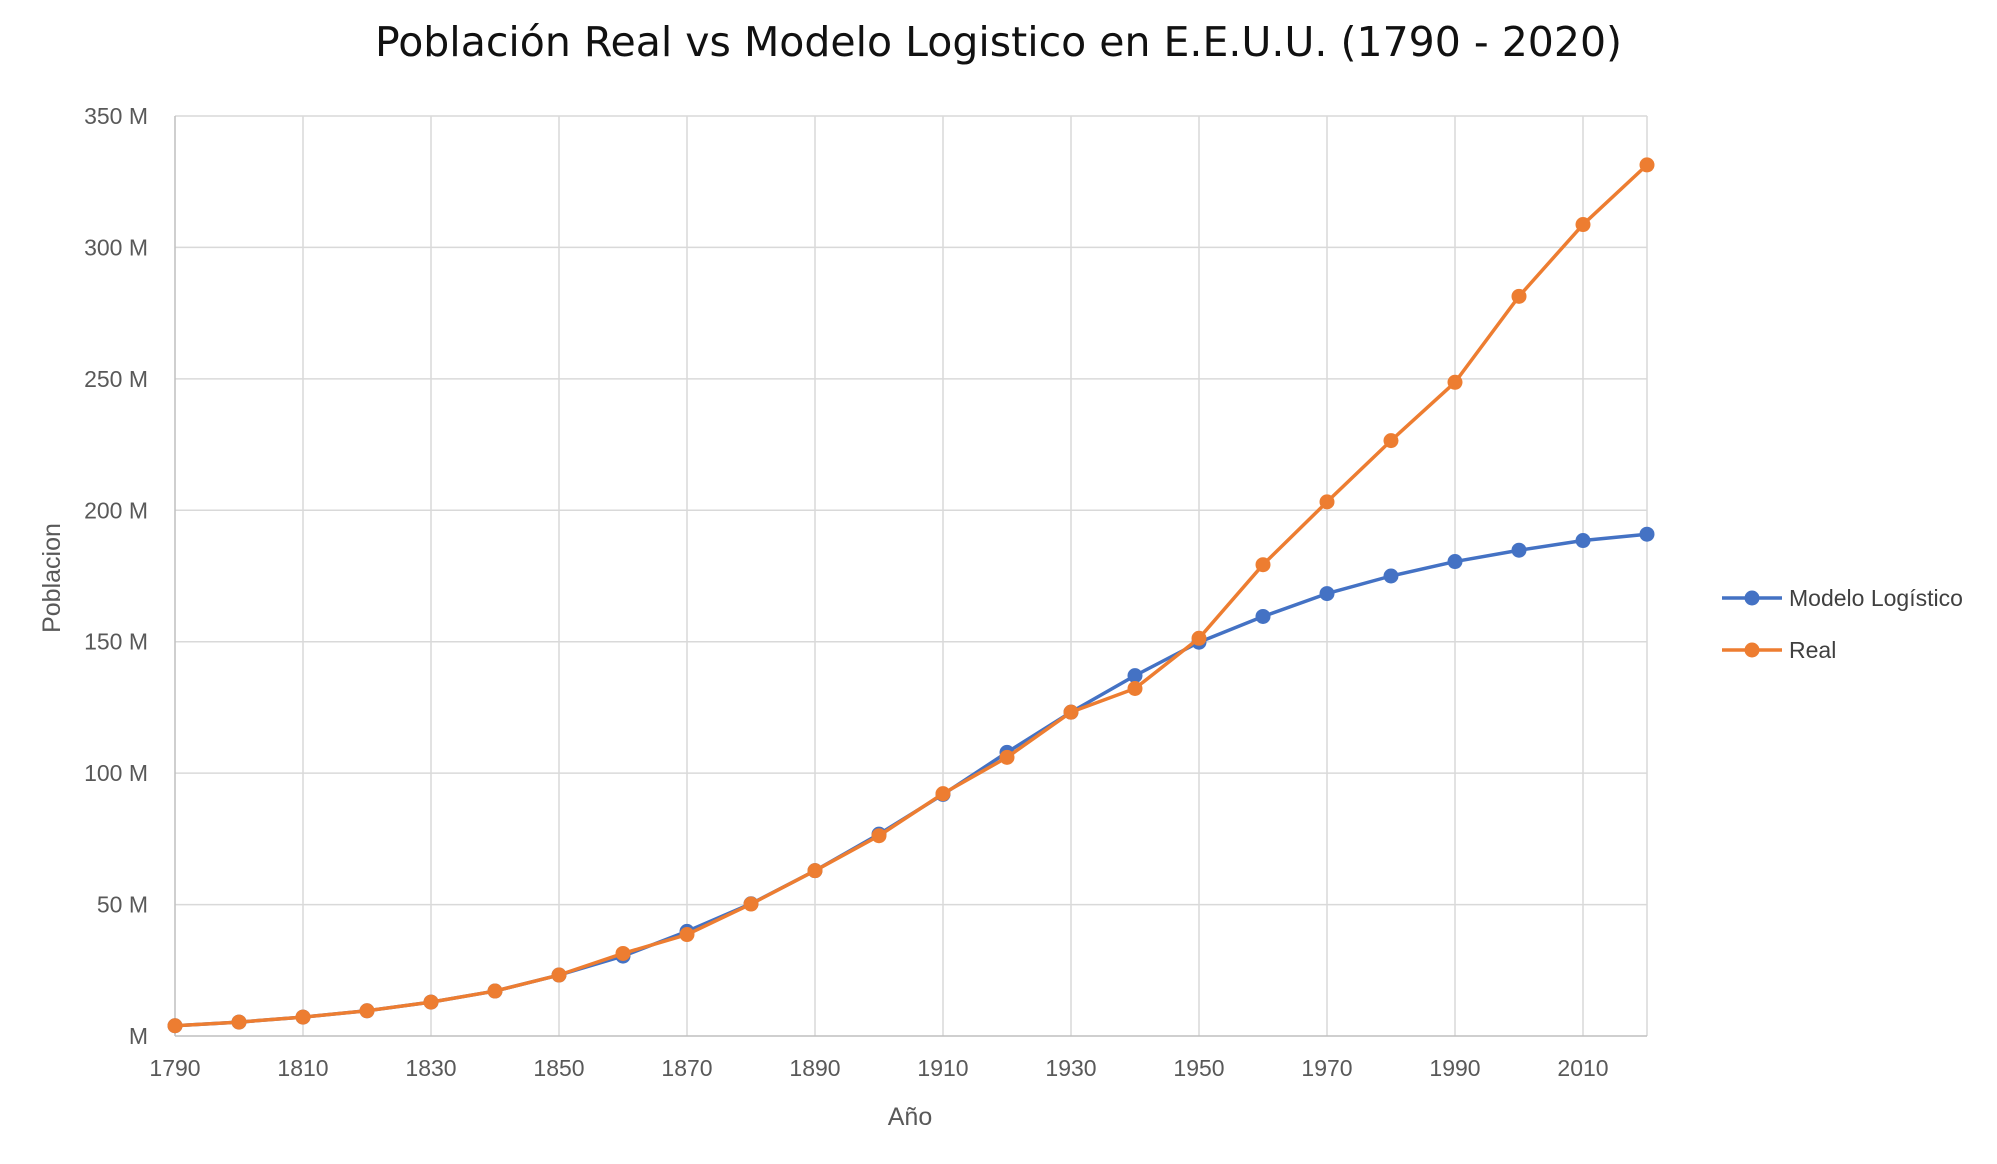 The image size is (1997, 1164). I want to click on y-tick-label: M, so click(138, 1036).